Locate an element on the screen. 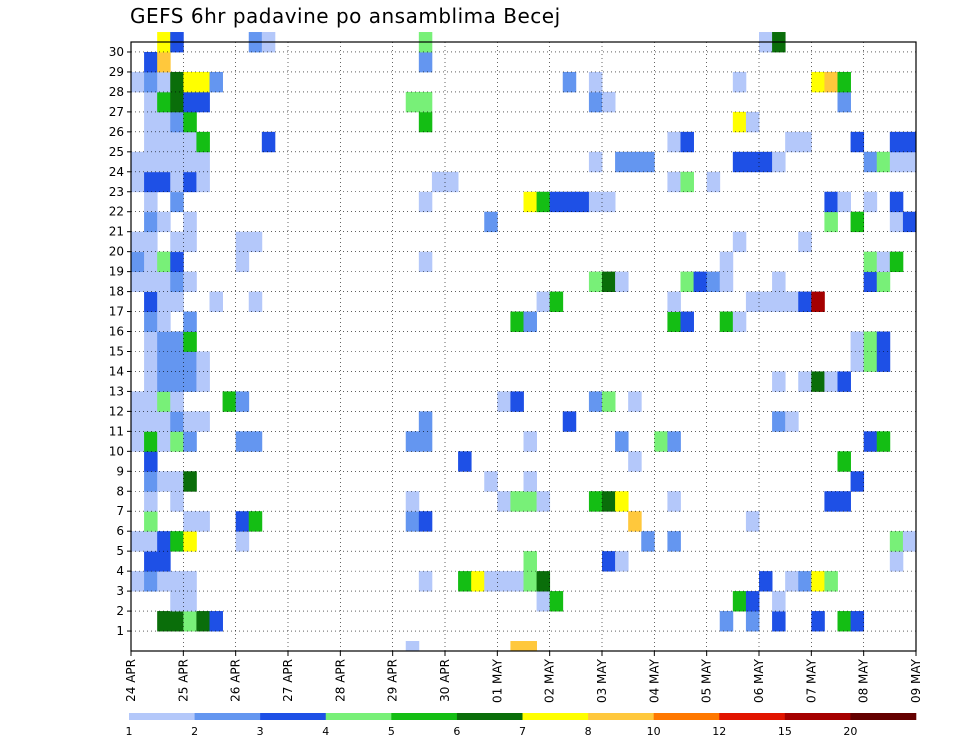 The image size is (960, 742). y-tick-label: 25 is located at coordinates (116, 152).